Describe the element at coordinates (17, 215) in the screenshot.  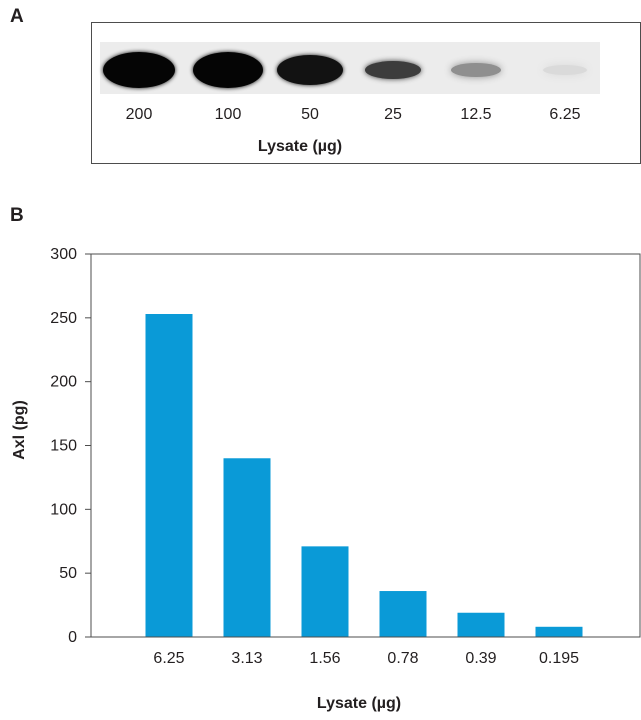
I see `panel-b-label: B` at that location.